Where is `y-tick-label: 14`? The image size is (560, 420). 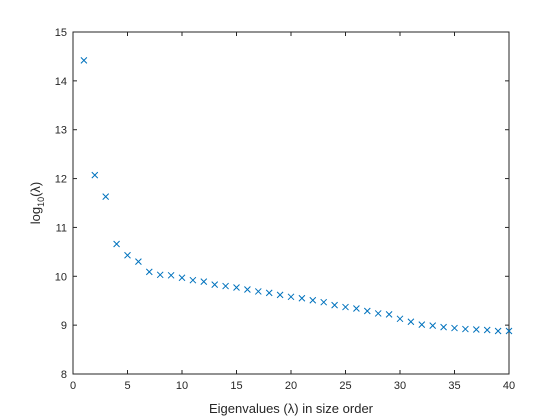 y-tick-label: 14 is located at coordinates (61, 82).